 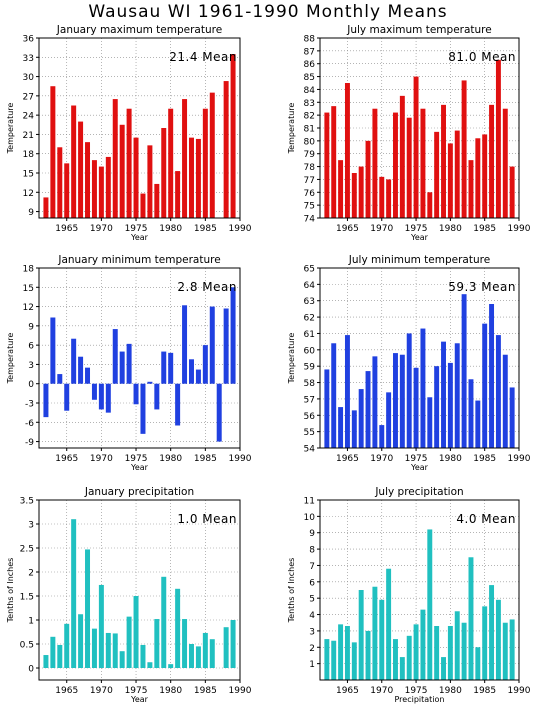 I want to click on y-tick-label: 87, so click(x=309, y=52).